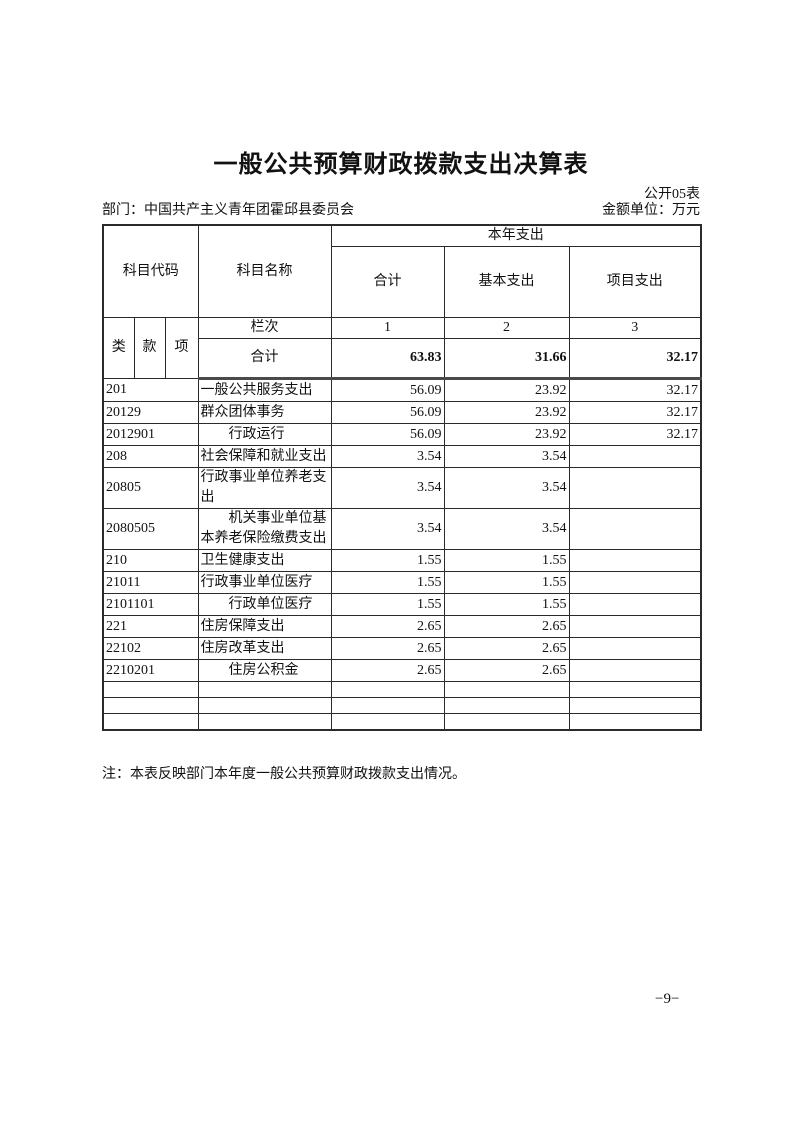 Image resolution: width=793 pixels, height=1122 pixels. I want to click on subject-code-cell: 221, so click(150, 626).